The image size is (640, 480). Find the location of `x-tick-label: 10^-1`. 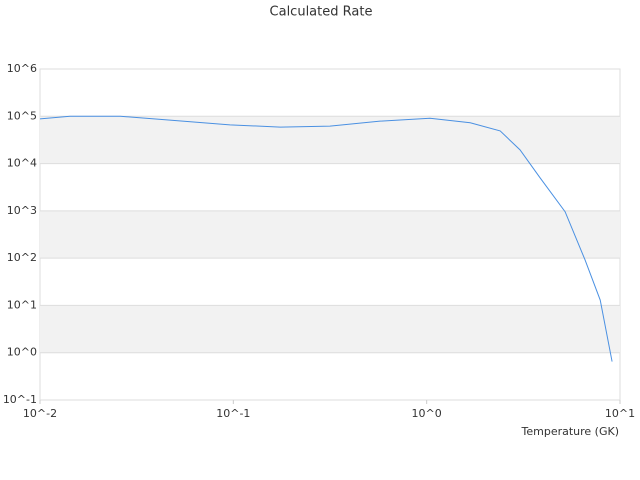

x-tick-label: 10^-1 is located at coordinates (233, 413).